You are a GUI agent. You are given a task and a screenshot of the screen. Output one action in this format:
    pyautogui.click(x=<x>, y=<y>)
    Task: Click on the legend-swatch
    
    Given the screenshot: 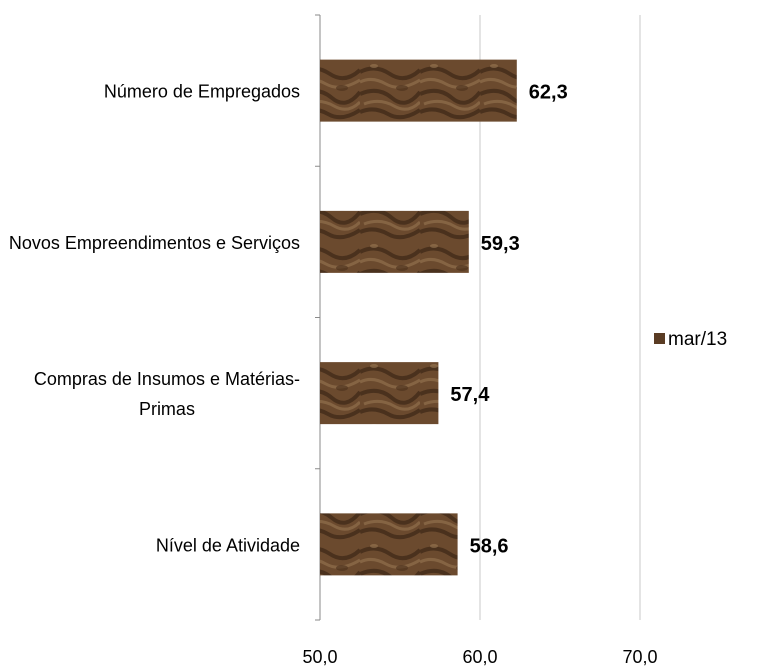 What is the action you would take?
    pyautogui.click(x=659, y=338)
    